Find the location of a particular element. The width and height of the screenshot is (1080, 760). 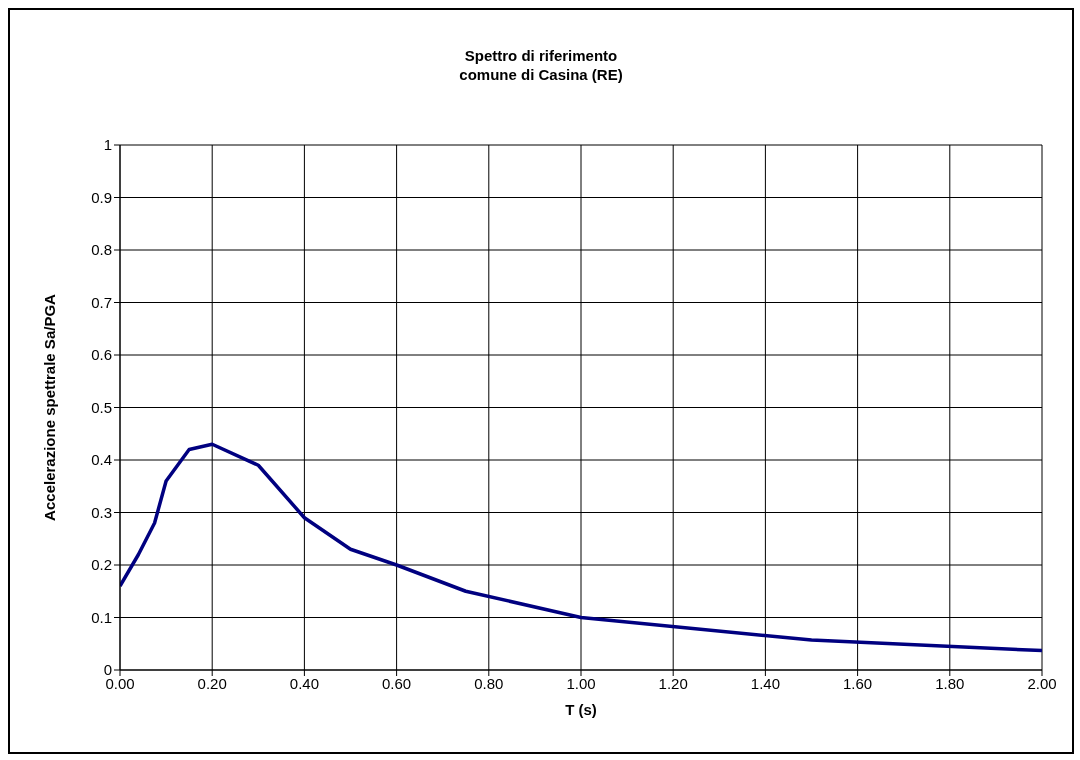

x-tick-label: 0.40 is located at coordinates (304, 683).